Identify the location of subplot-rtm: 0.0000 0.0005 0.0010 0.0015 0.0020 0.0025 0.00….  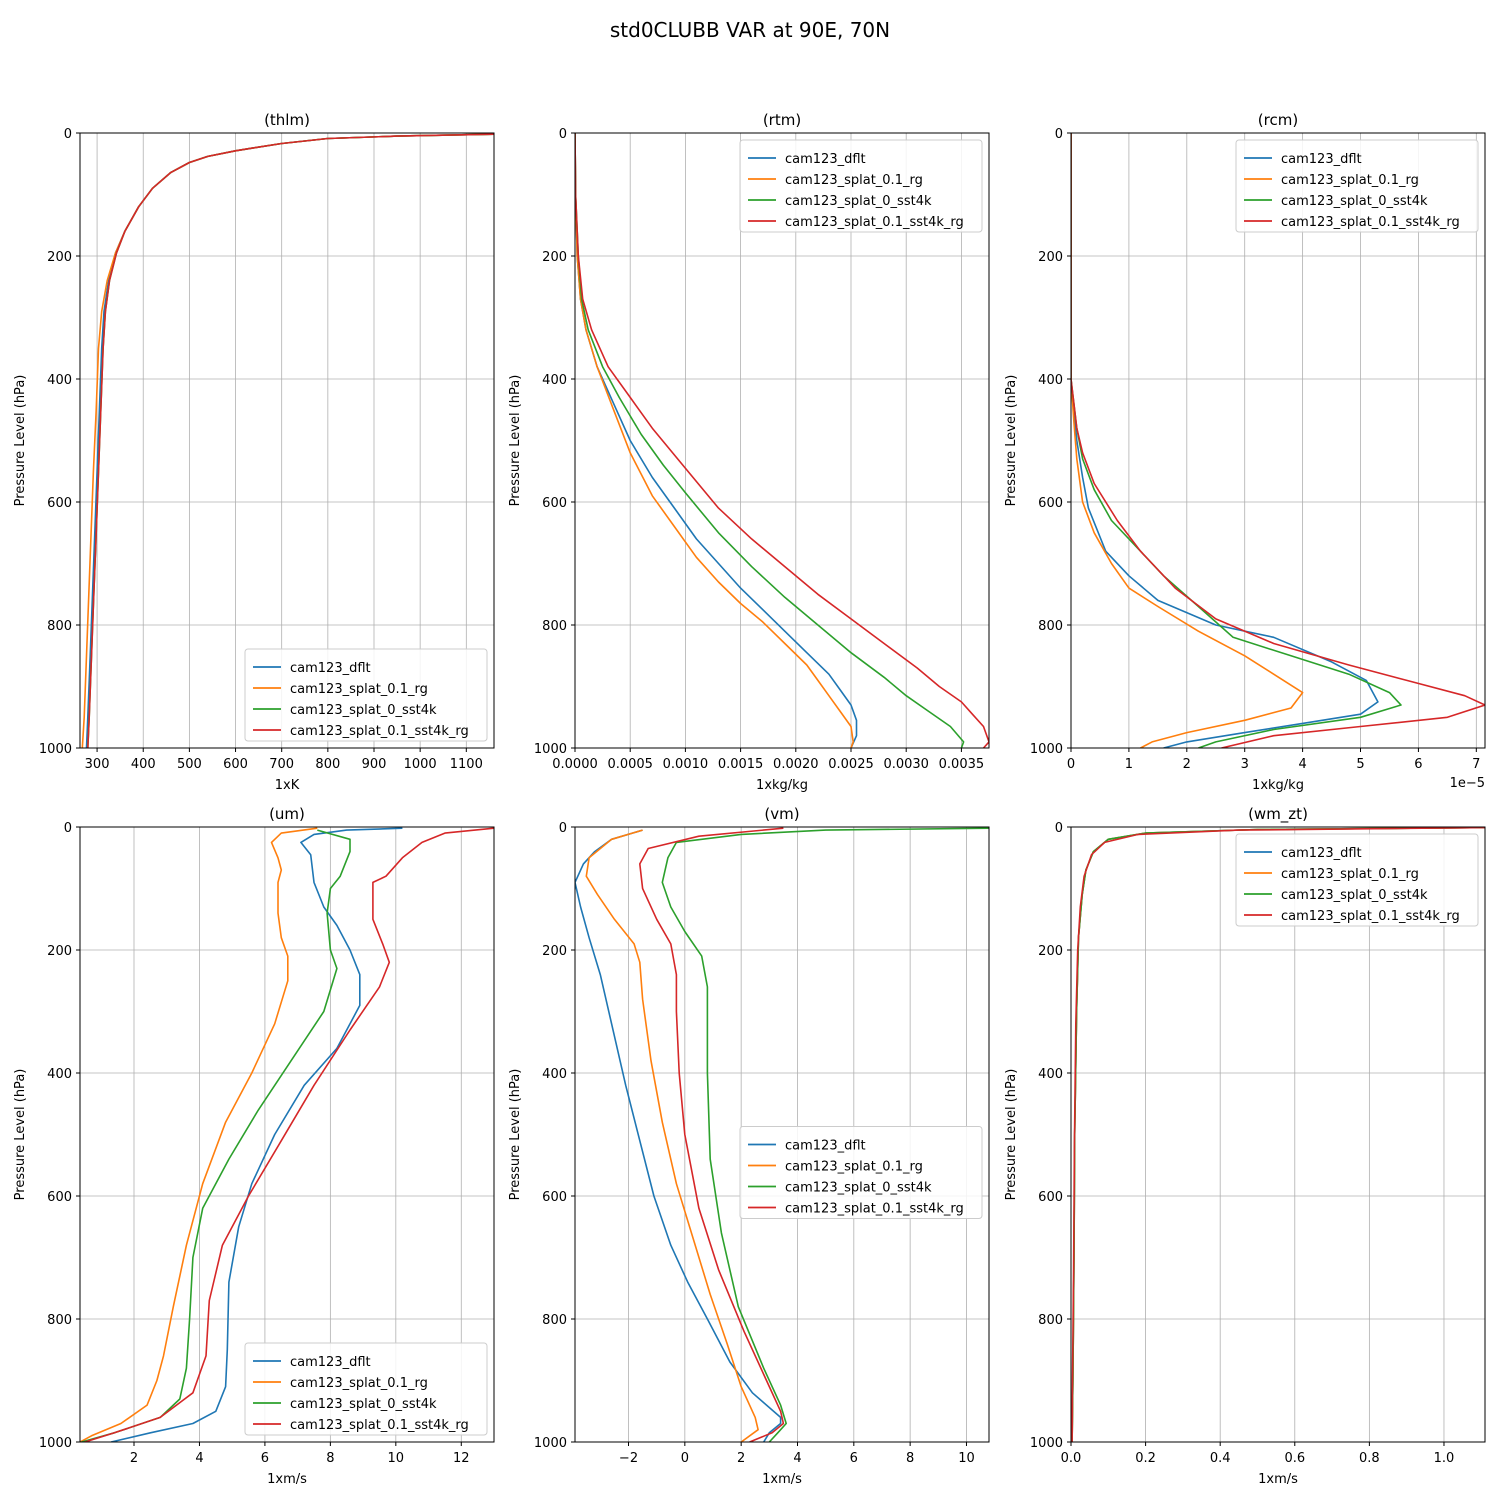
(749, 452).